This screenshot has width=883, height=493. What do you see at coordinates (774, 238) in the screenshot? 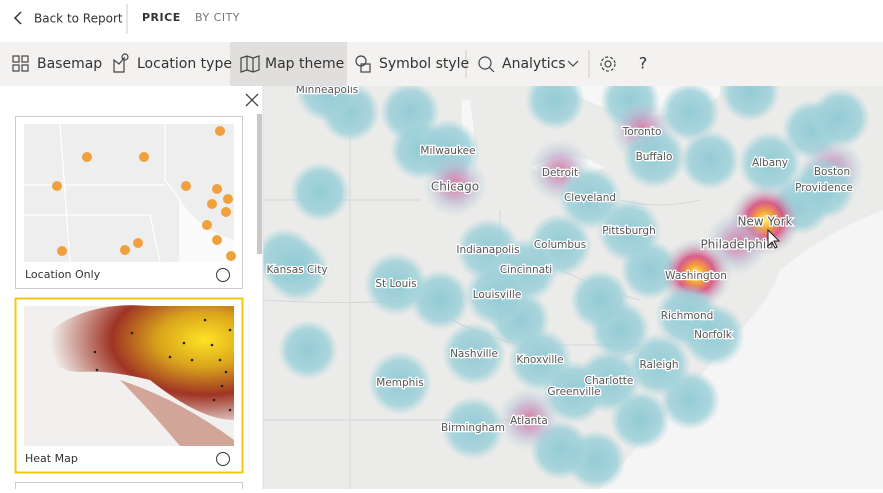
I see `cursor` at bounding box center [774, 238].